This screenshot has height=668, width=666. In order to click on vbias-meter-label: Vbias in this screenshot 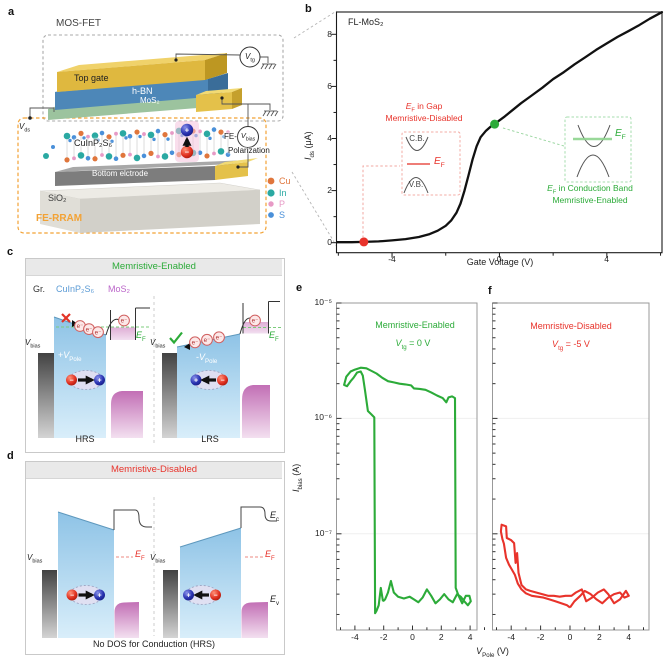, I will do `click(248, 137)`.